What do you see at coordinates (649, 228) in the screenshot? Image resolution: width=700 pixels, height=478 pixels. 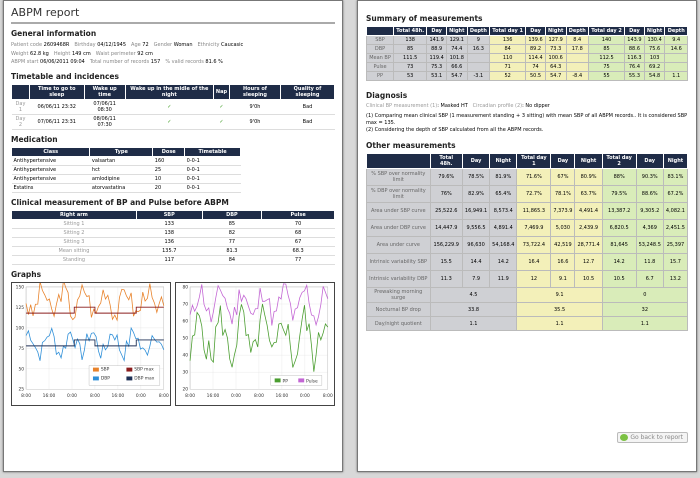 I see `table-cell: 4,369` at bounding box center [649, 228].